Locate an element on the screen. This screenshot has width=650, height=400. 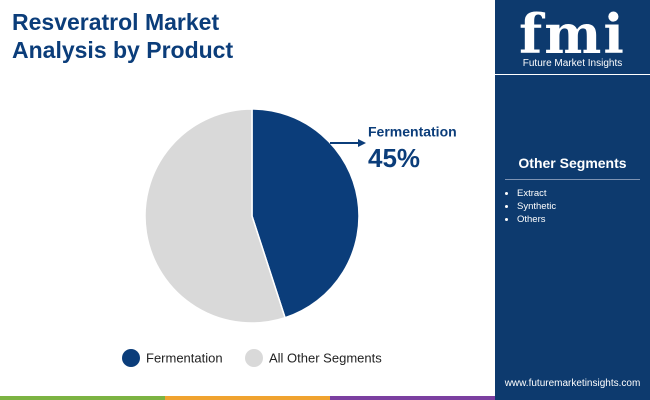
segment-item: Extract is located at coordinates (536, 193).